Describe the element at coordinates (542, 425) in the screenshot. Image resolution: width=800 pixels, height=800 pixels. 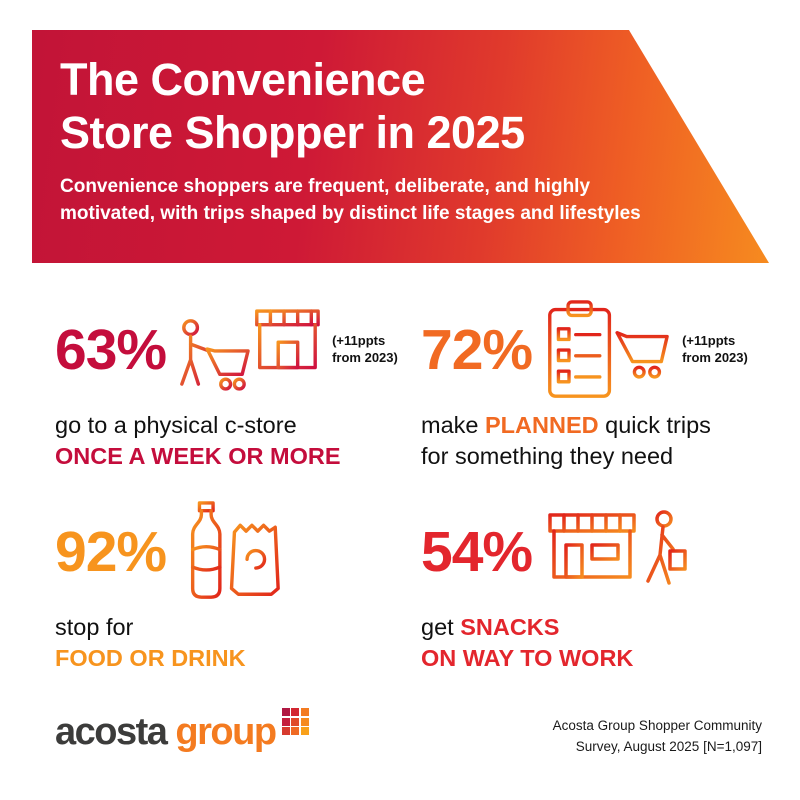
I see `stat2-highlight: PLANNED` at that location.